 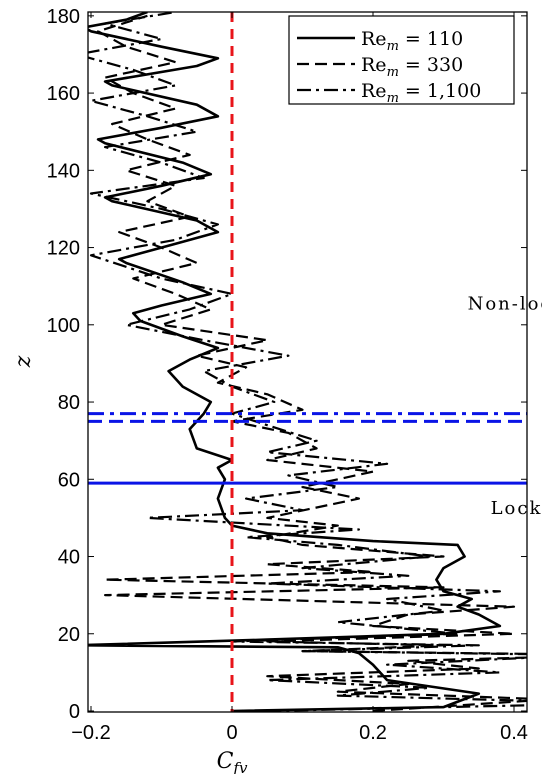 I want to click on legend-label-1: Rem = 110, so click(x=412, y=41).